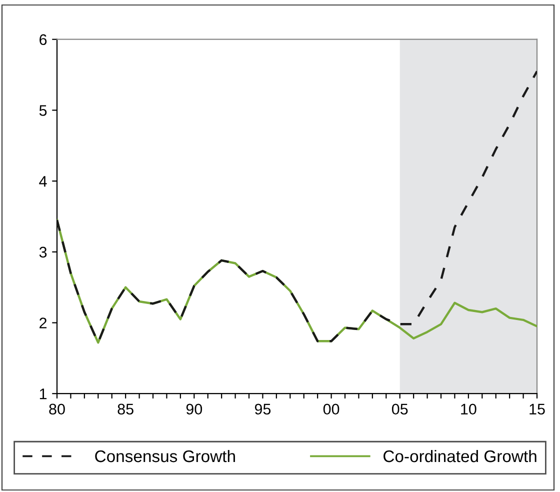  What do you see at coordinates (262, 409) in the screenshot?
I see `x-tick-label: 95` at bounding box center [262, 409].